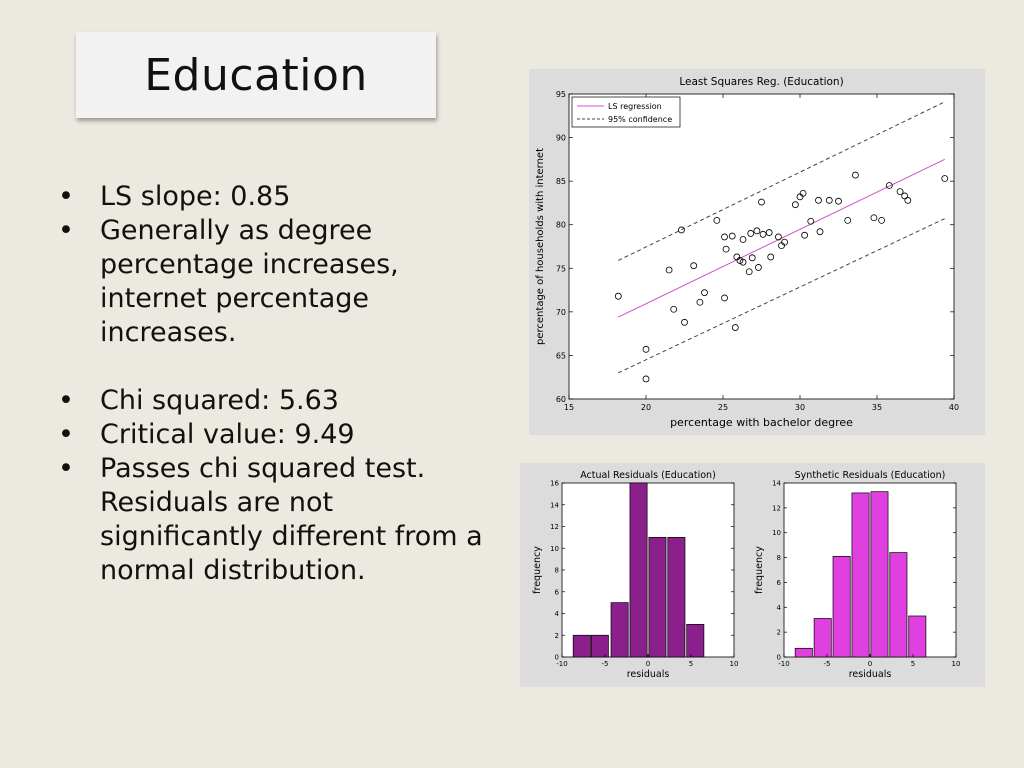  What do you see at coordinates (870, 475) in the screenshot?
I see `synthetic-hist-title: Synthetic Residuals (Education)` at bounding box center [870, 475].